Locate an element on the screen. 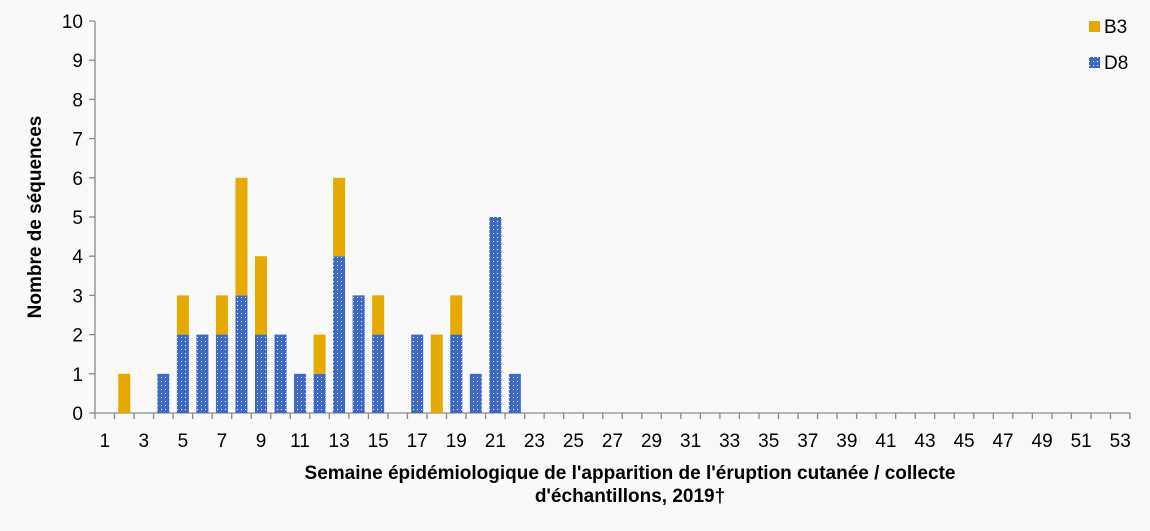 Image resolution: width=1150 pixels, height=531 pixels. x-tick-label: 9 is located at coordinates (261, 441).